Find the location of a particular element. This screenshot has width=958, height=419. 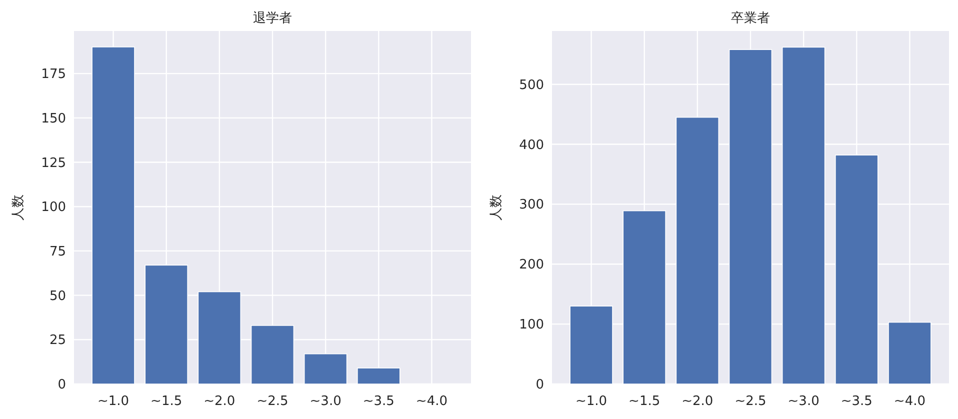

y-tick-label: 500 is located at coordinates (531, 85).